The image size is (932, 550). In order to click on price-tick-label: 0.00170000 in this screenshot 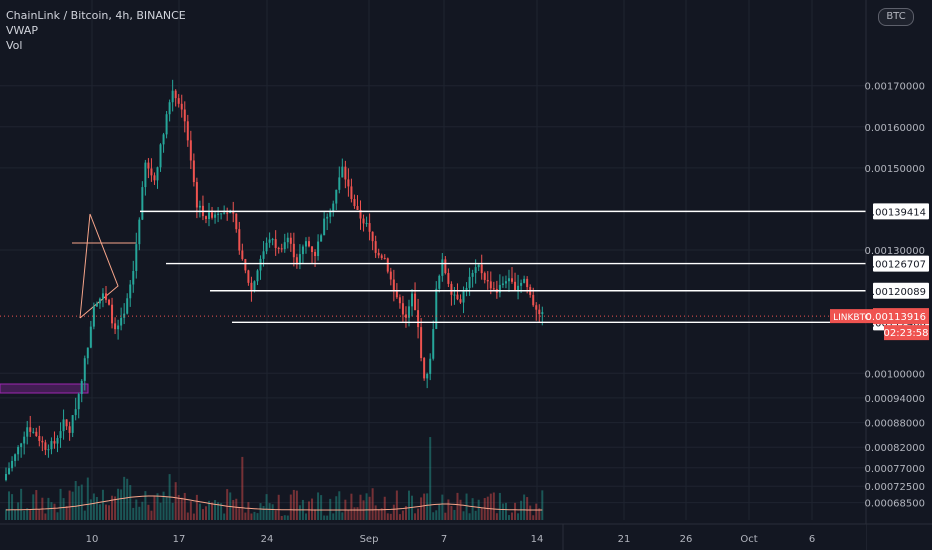, I will do `click(895, 87)`.